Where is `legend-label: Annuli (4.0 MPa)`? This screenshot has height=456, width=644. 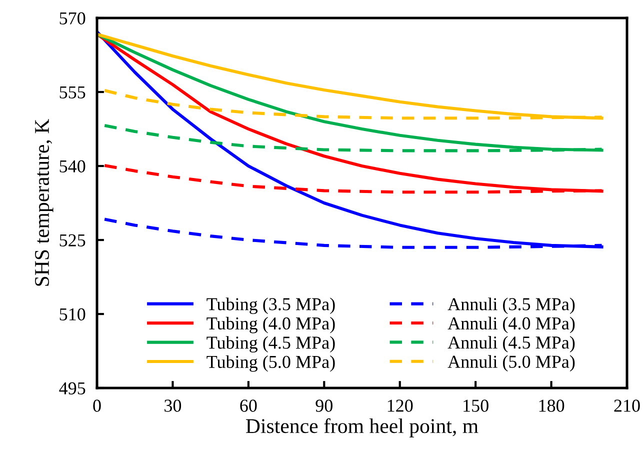 legend-label: Annuli (4.0 MPa) is located at coordinates (511, 325).